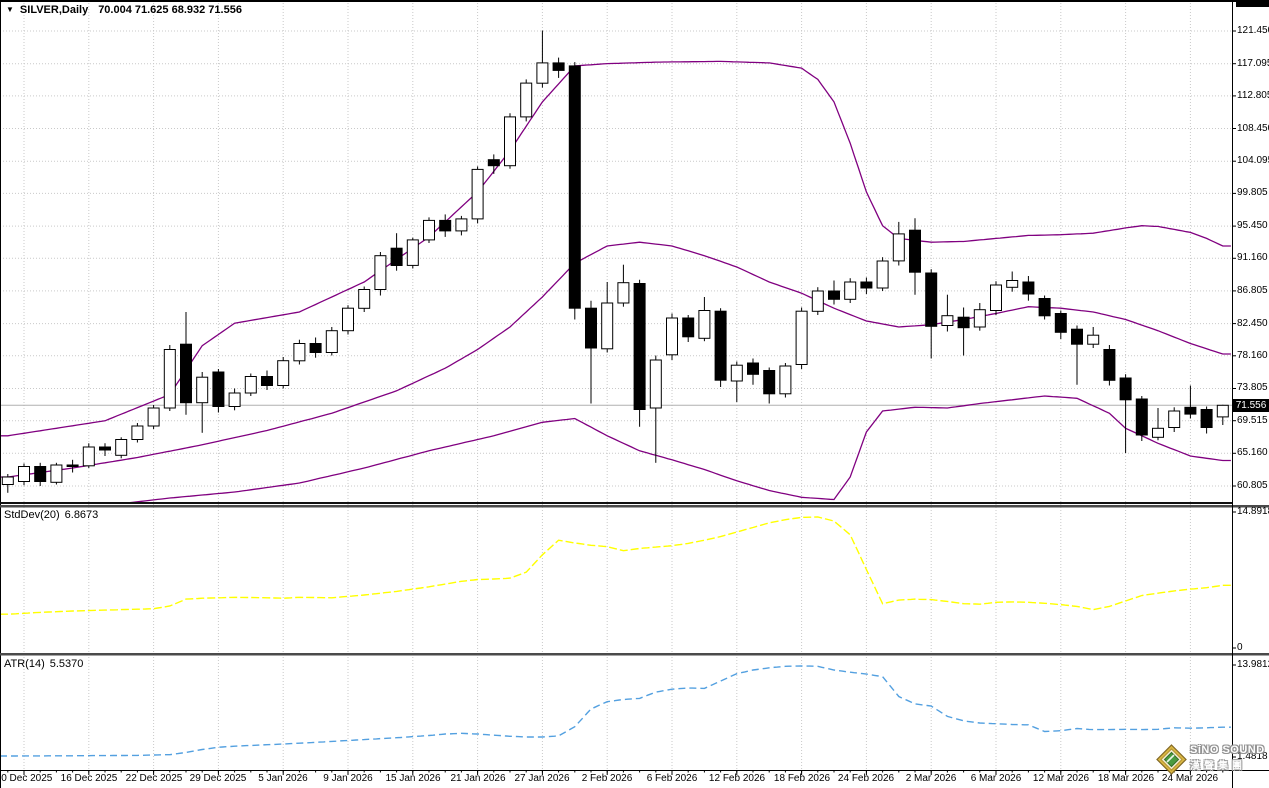 The width and height of the screenshot is (1269, 788). Describe the element at coordinates (1252, 756) in the screenshot. I see `atr-min-label: 1.4818` at that location.